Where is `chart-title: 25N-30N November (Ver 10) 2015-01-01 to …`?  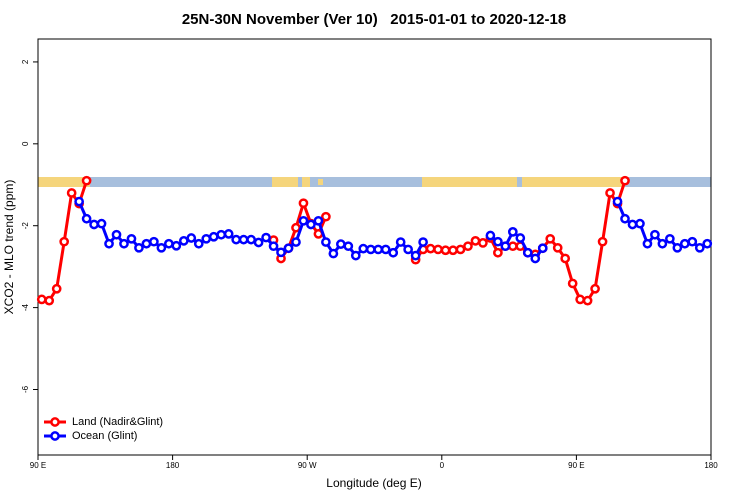
chart-title: 25N-30N November (Ver 10) 2015-01-01 to … is located at coordinates (374, 19).